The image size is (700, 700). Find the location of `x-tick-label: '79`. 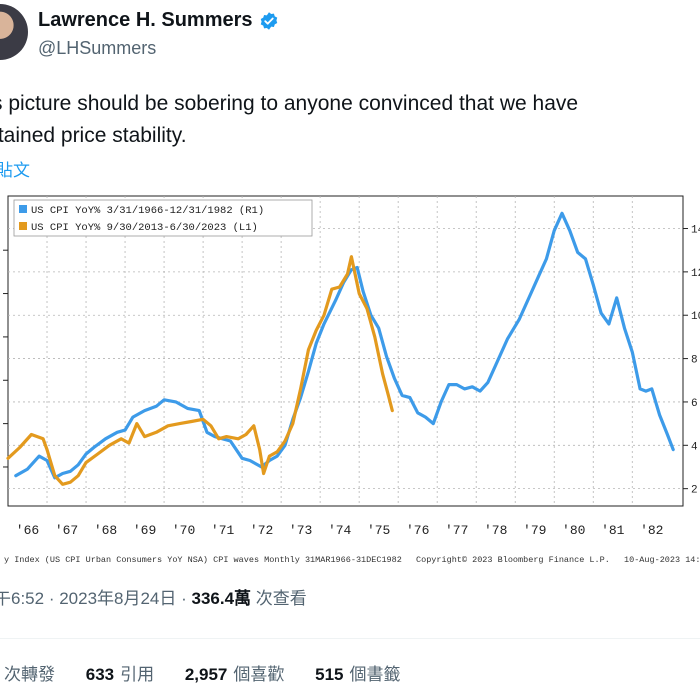

x-tick-label: '79 is located at coordinates (534, 530).